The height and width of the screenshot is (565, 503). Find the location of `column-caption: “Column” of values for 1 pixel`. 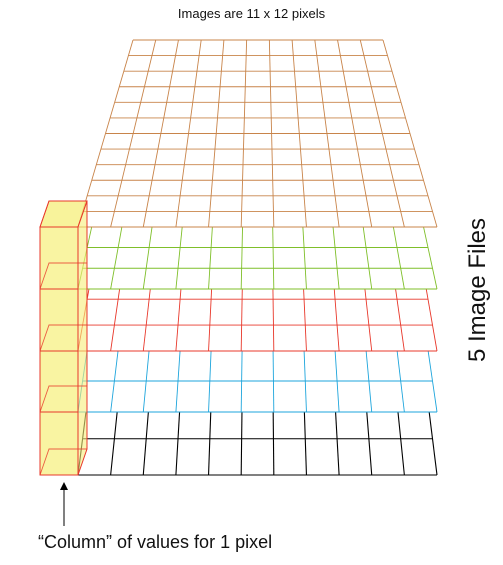

column-caption: “Column” of values for 1 pixel is located at coordinates (155, 542).